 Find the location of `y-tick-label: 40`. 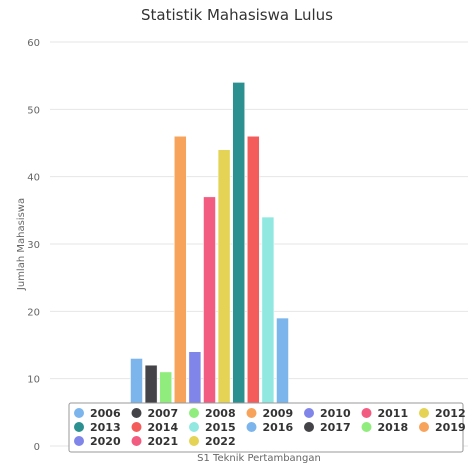

y-tick-label: 40 is located at coordinates (33, 178).